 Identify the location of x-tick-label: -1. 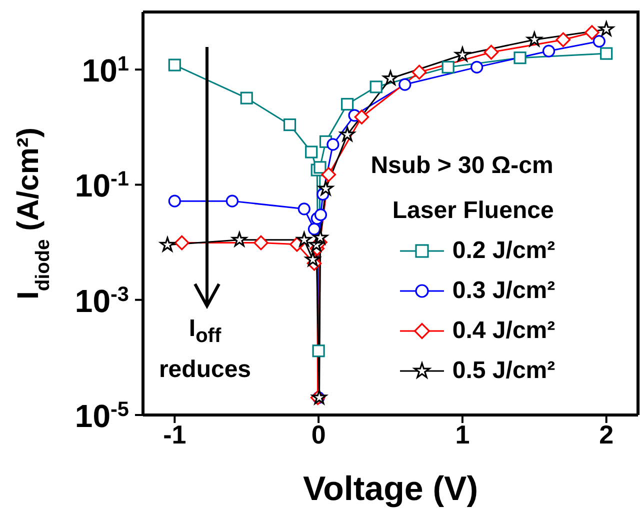
(174, 434).